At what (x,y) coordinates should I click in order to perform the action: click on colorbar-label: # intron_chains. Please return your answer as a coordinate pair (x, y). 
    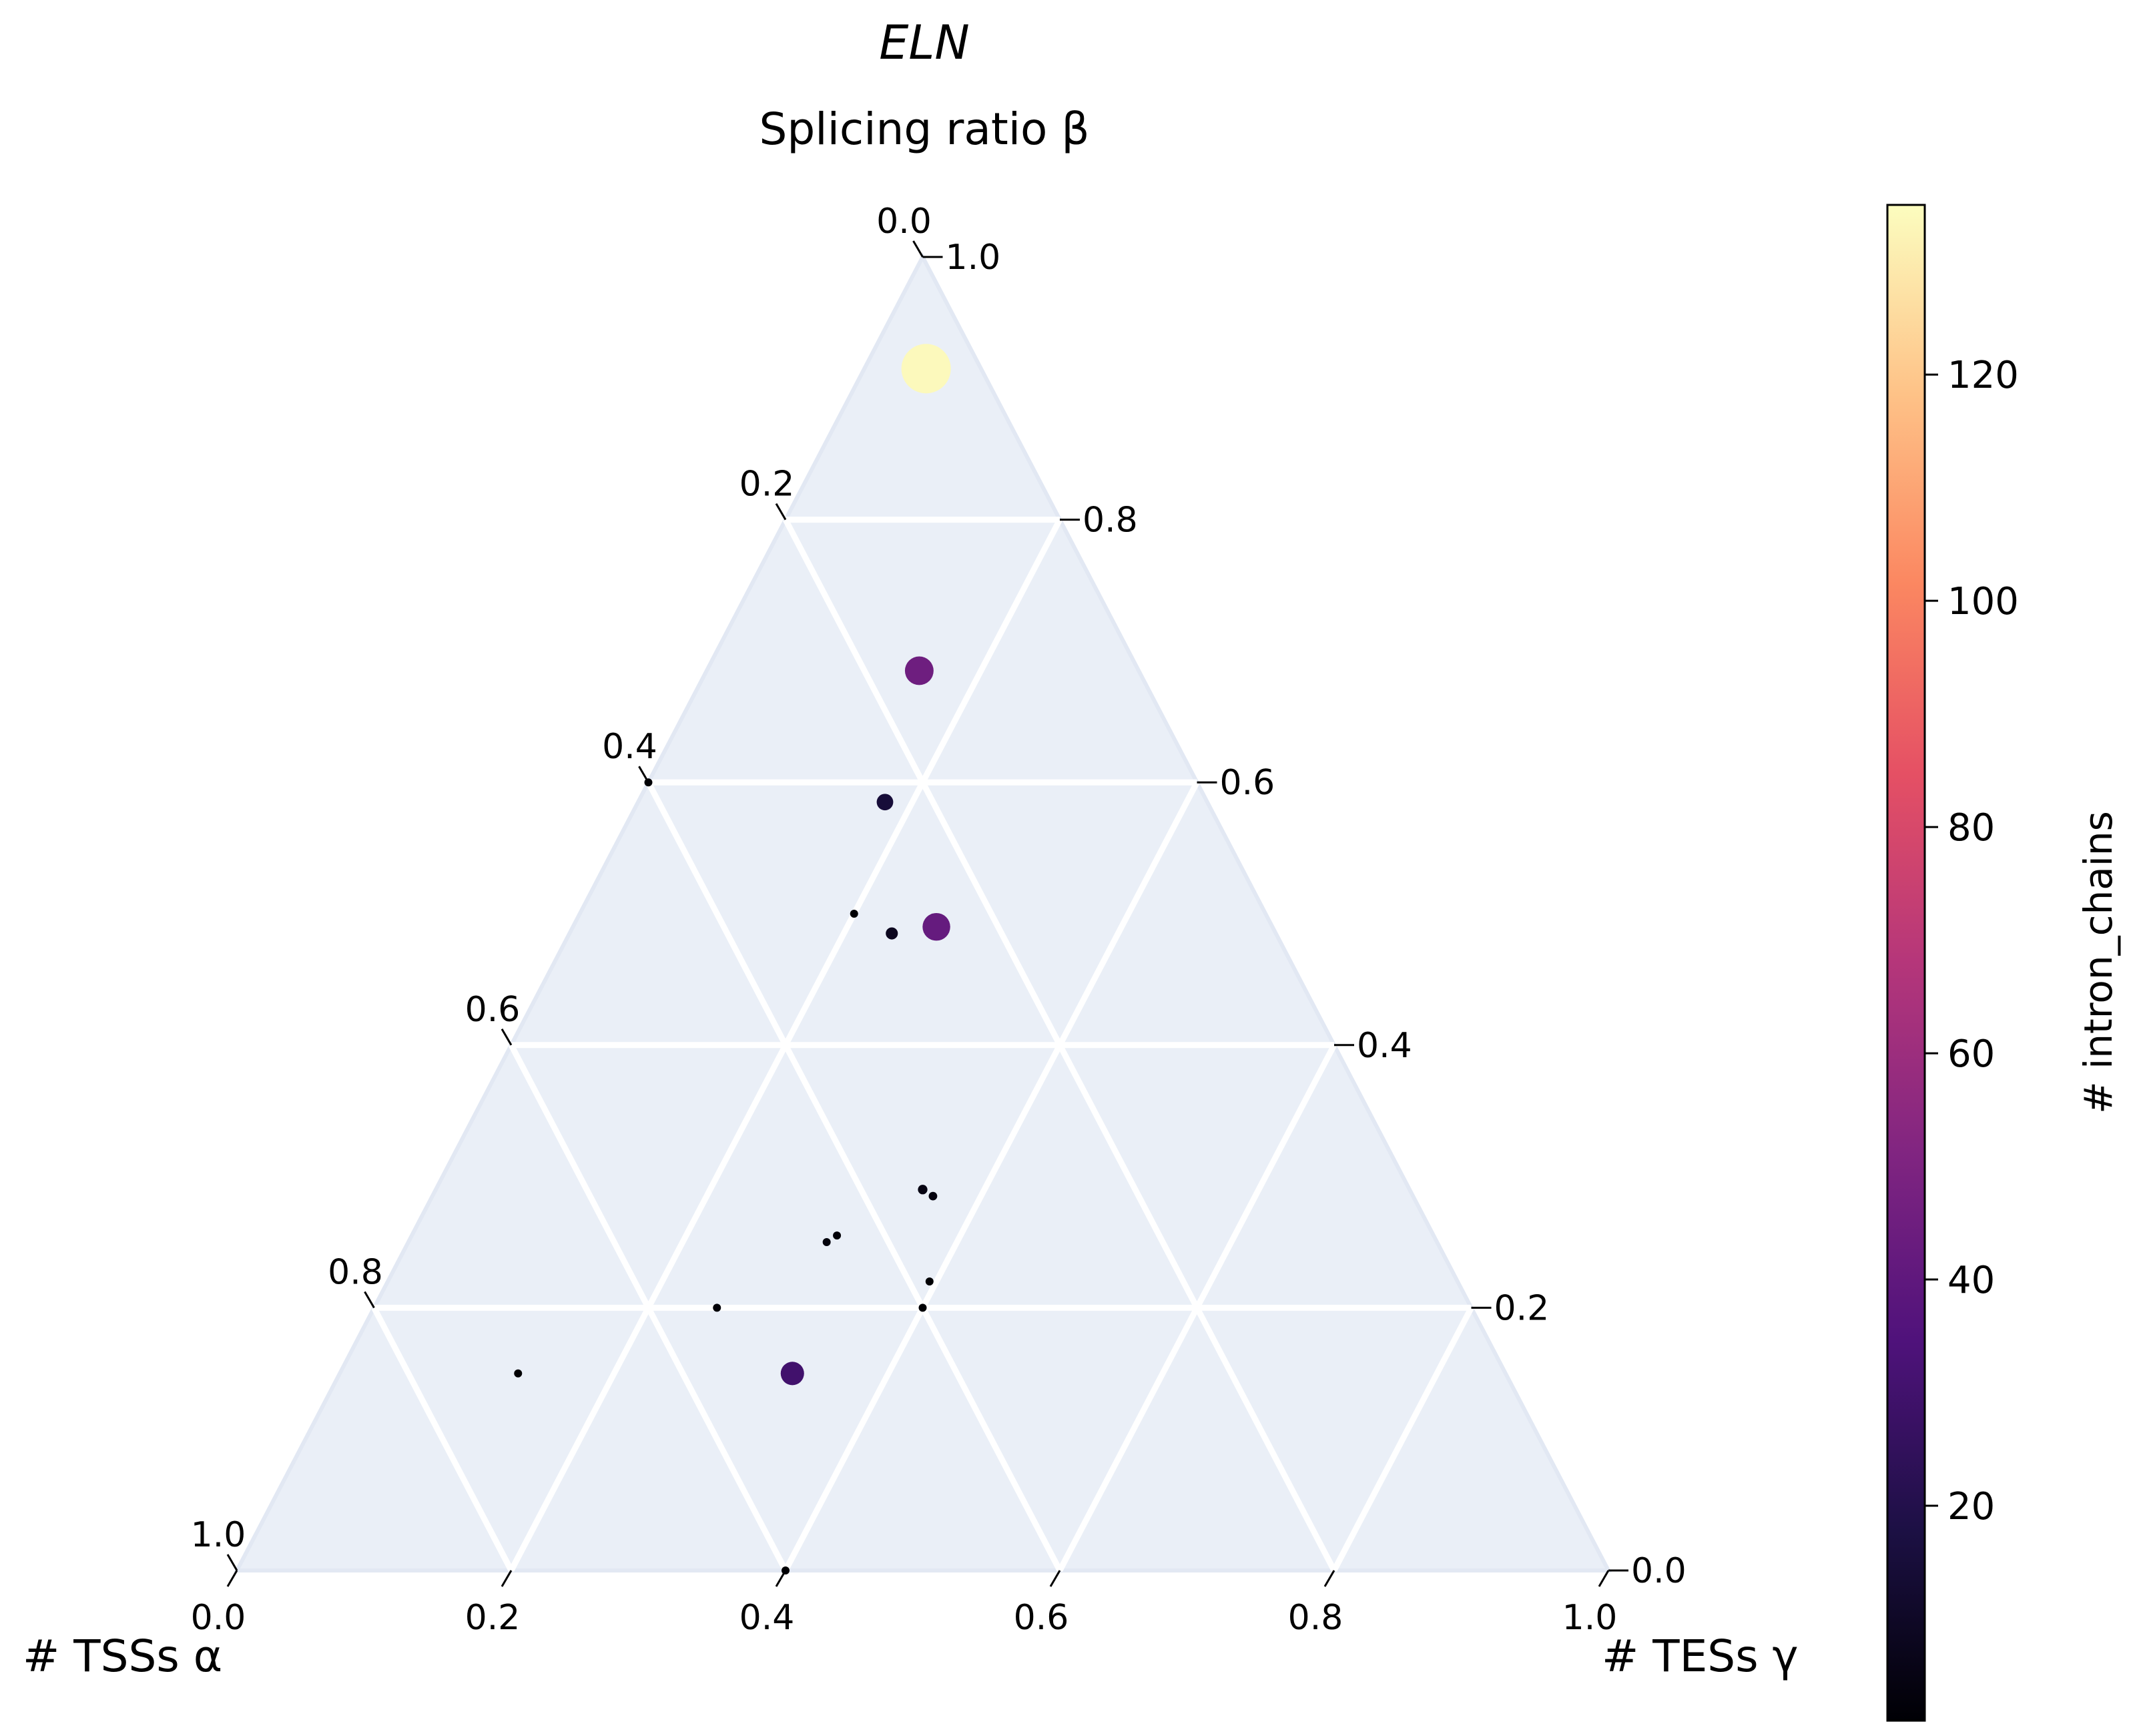
    Looking at the image, I should click on (2099, 962).